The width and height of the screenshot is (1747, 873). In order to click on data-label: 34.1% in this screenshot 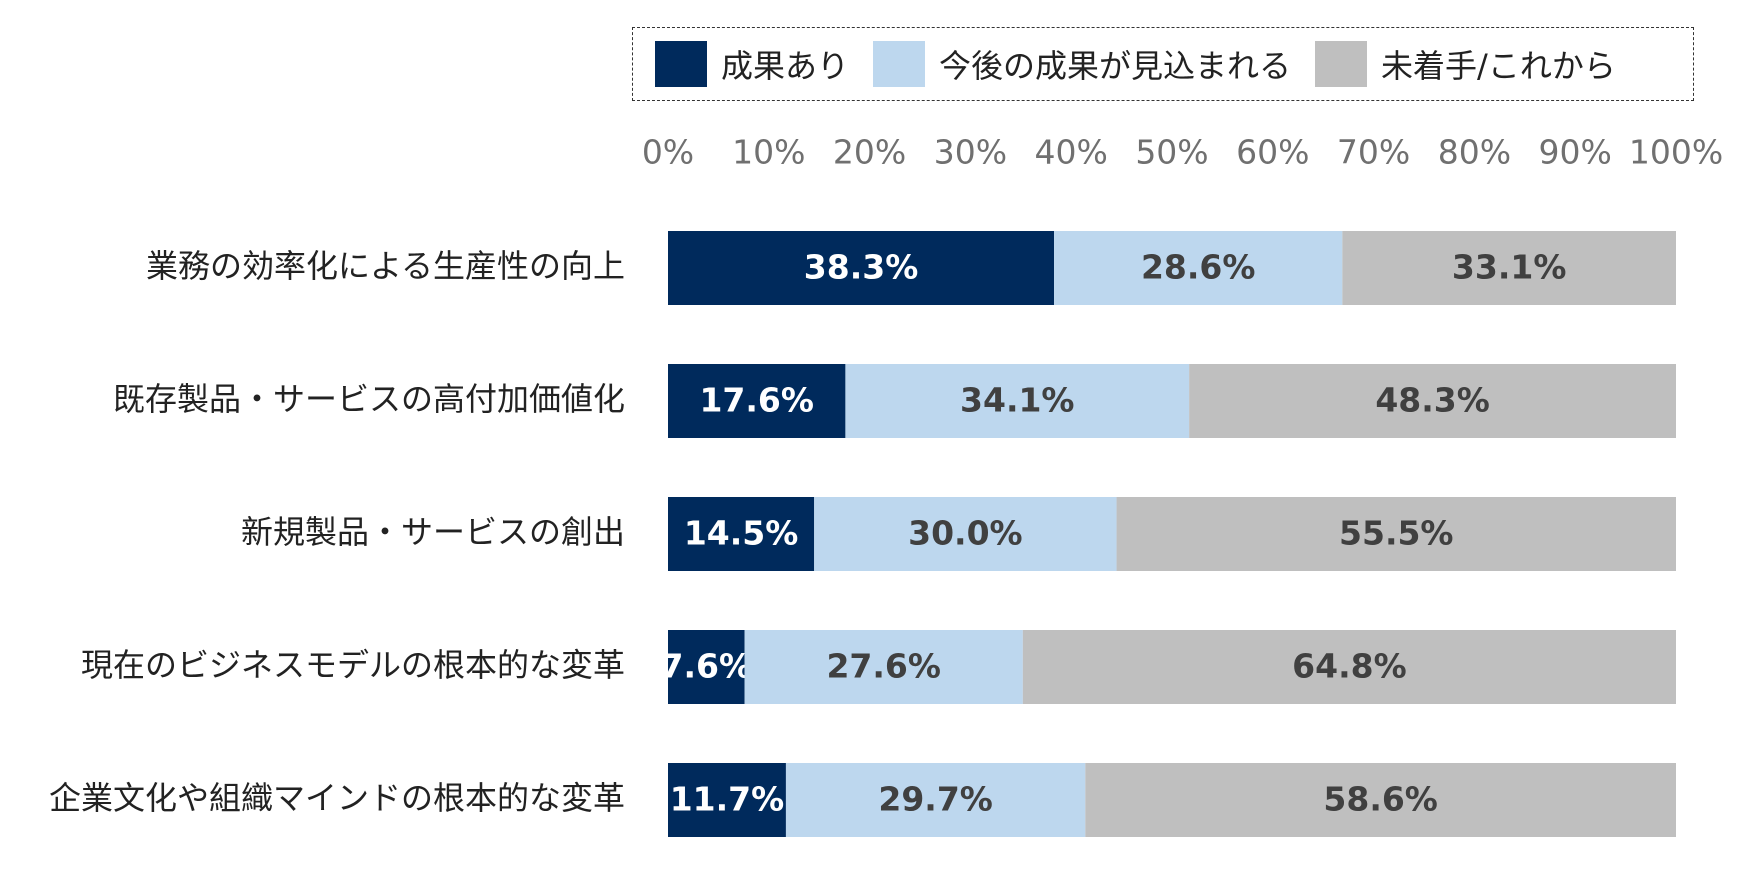, I will do `click(1017, 400)`.